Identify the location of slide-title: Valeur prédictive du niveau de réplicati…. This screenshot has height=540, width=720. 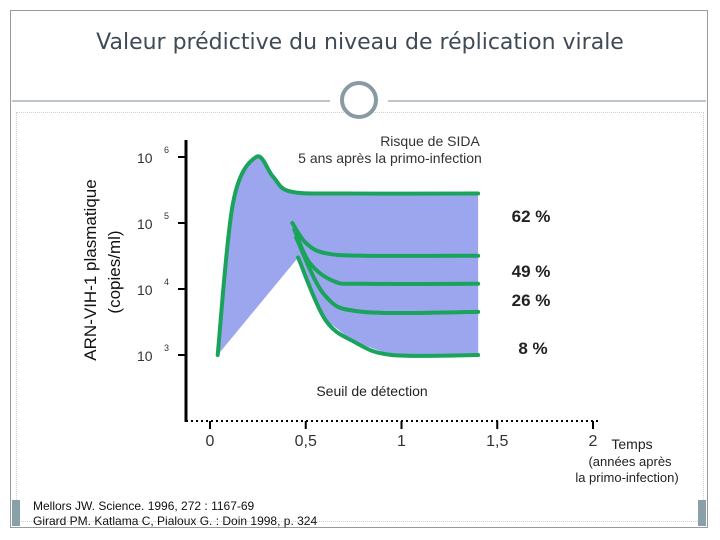
(360, 42).